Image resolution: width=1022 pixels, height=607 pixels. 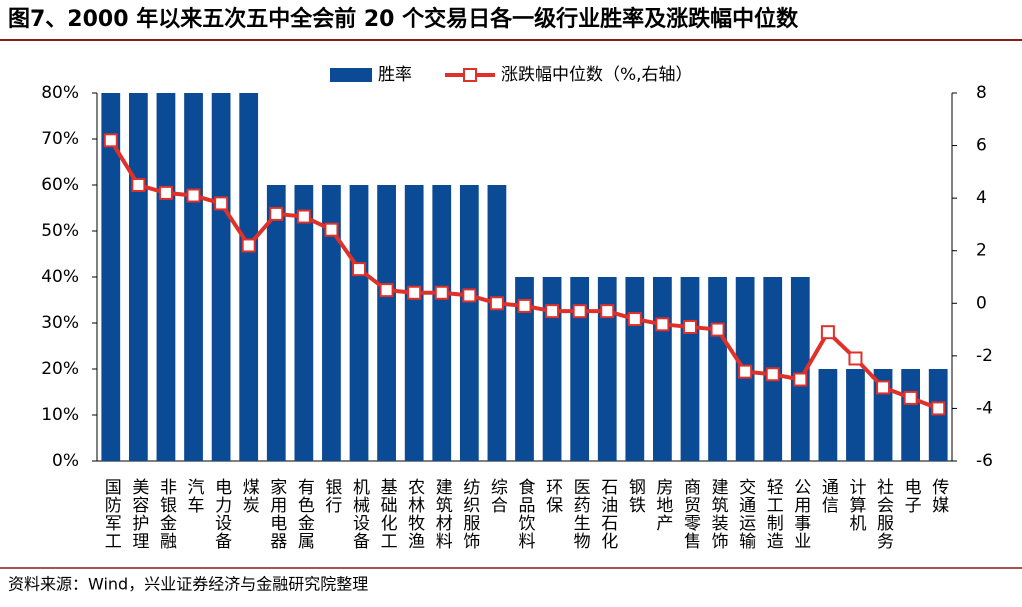 What do you see at coordinates (525, 514) in the screenshot?
I see `x-tick-label: 食品饮料` at bounding box center [525, 514].